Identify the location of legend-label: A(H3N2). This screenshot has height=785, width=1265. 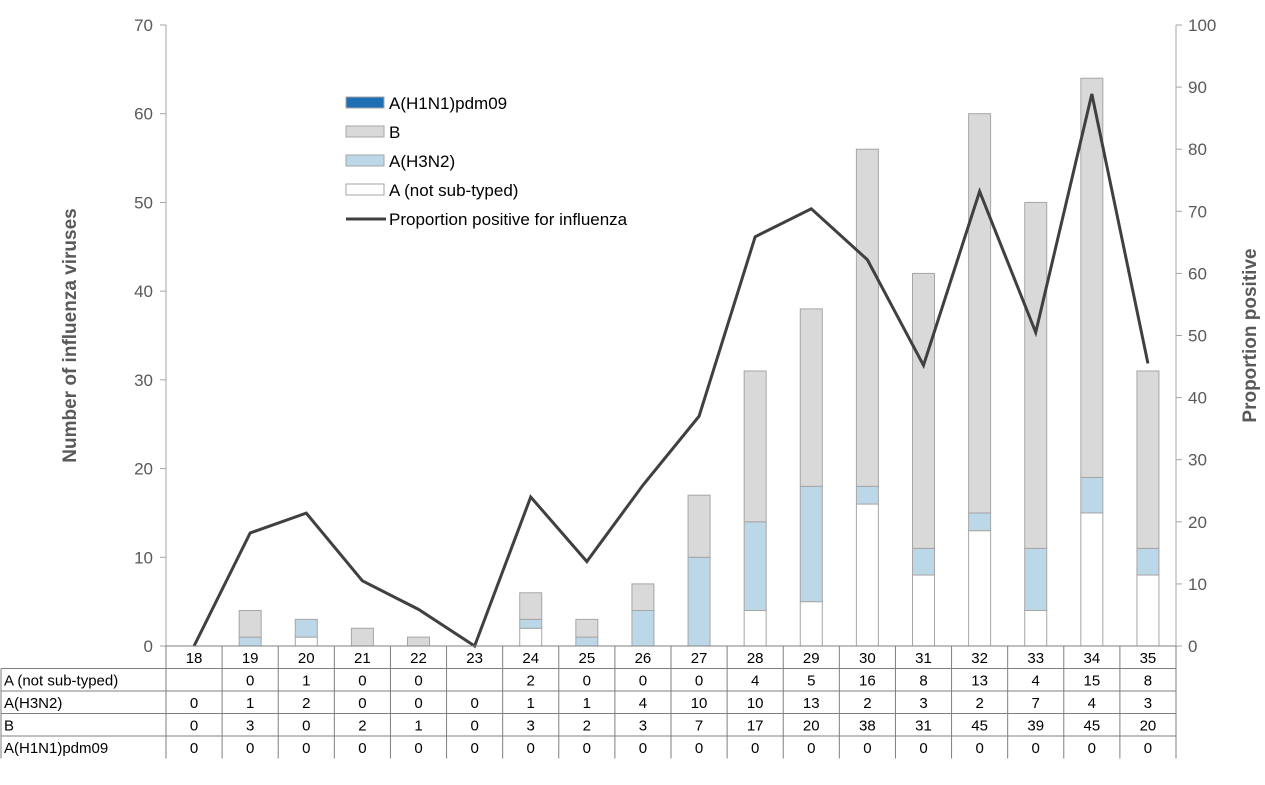
(422, 161).